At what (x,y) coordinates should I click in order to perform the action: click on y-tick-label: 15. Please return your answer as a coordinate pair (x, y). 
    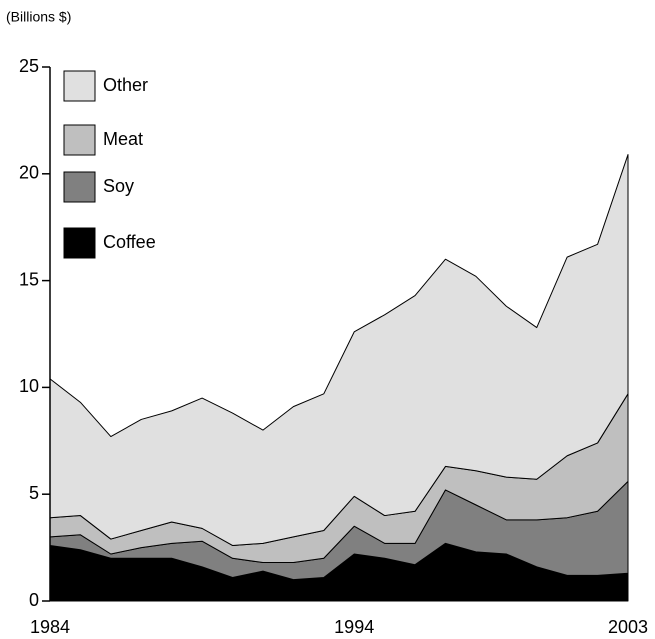
    Looking at the image, I should click on (29, 279).